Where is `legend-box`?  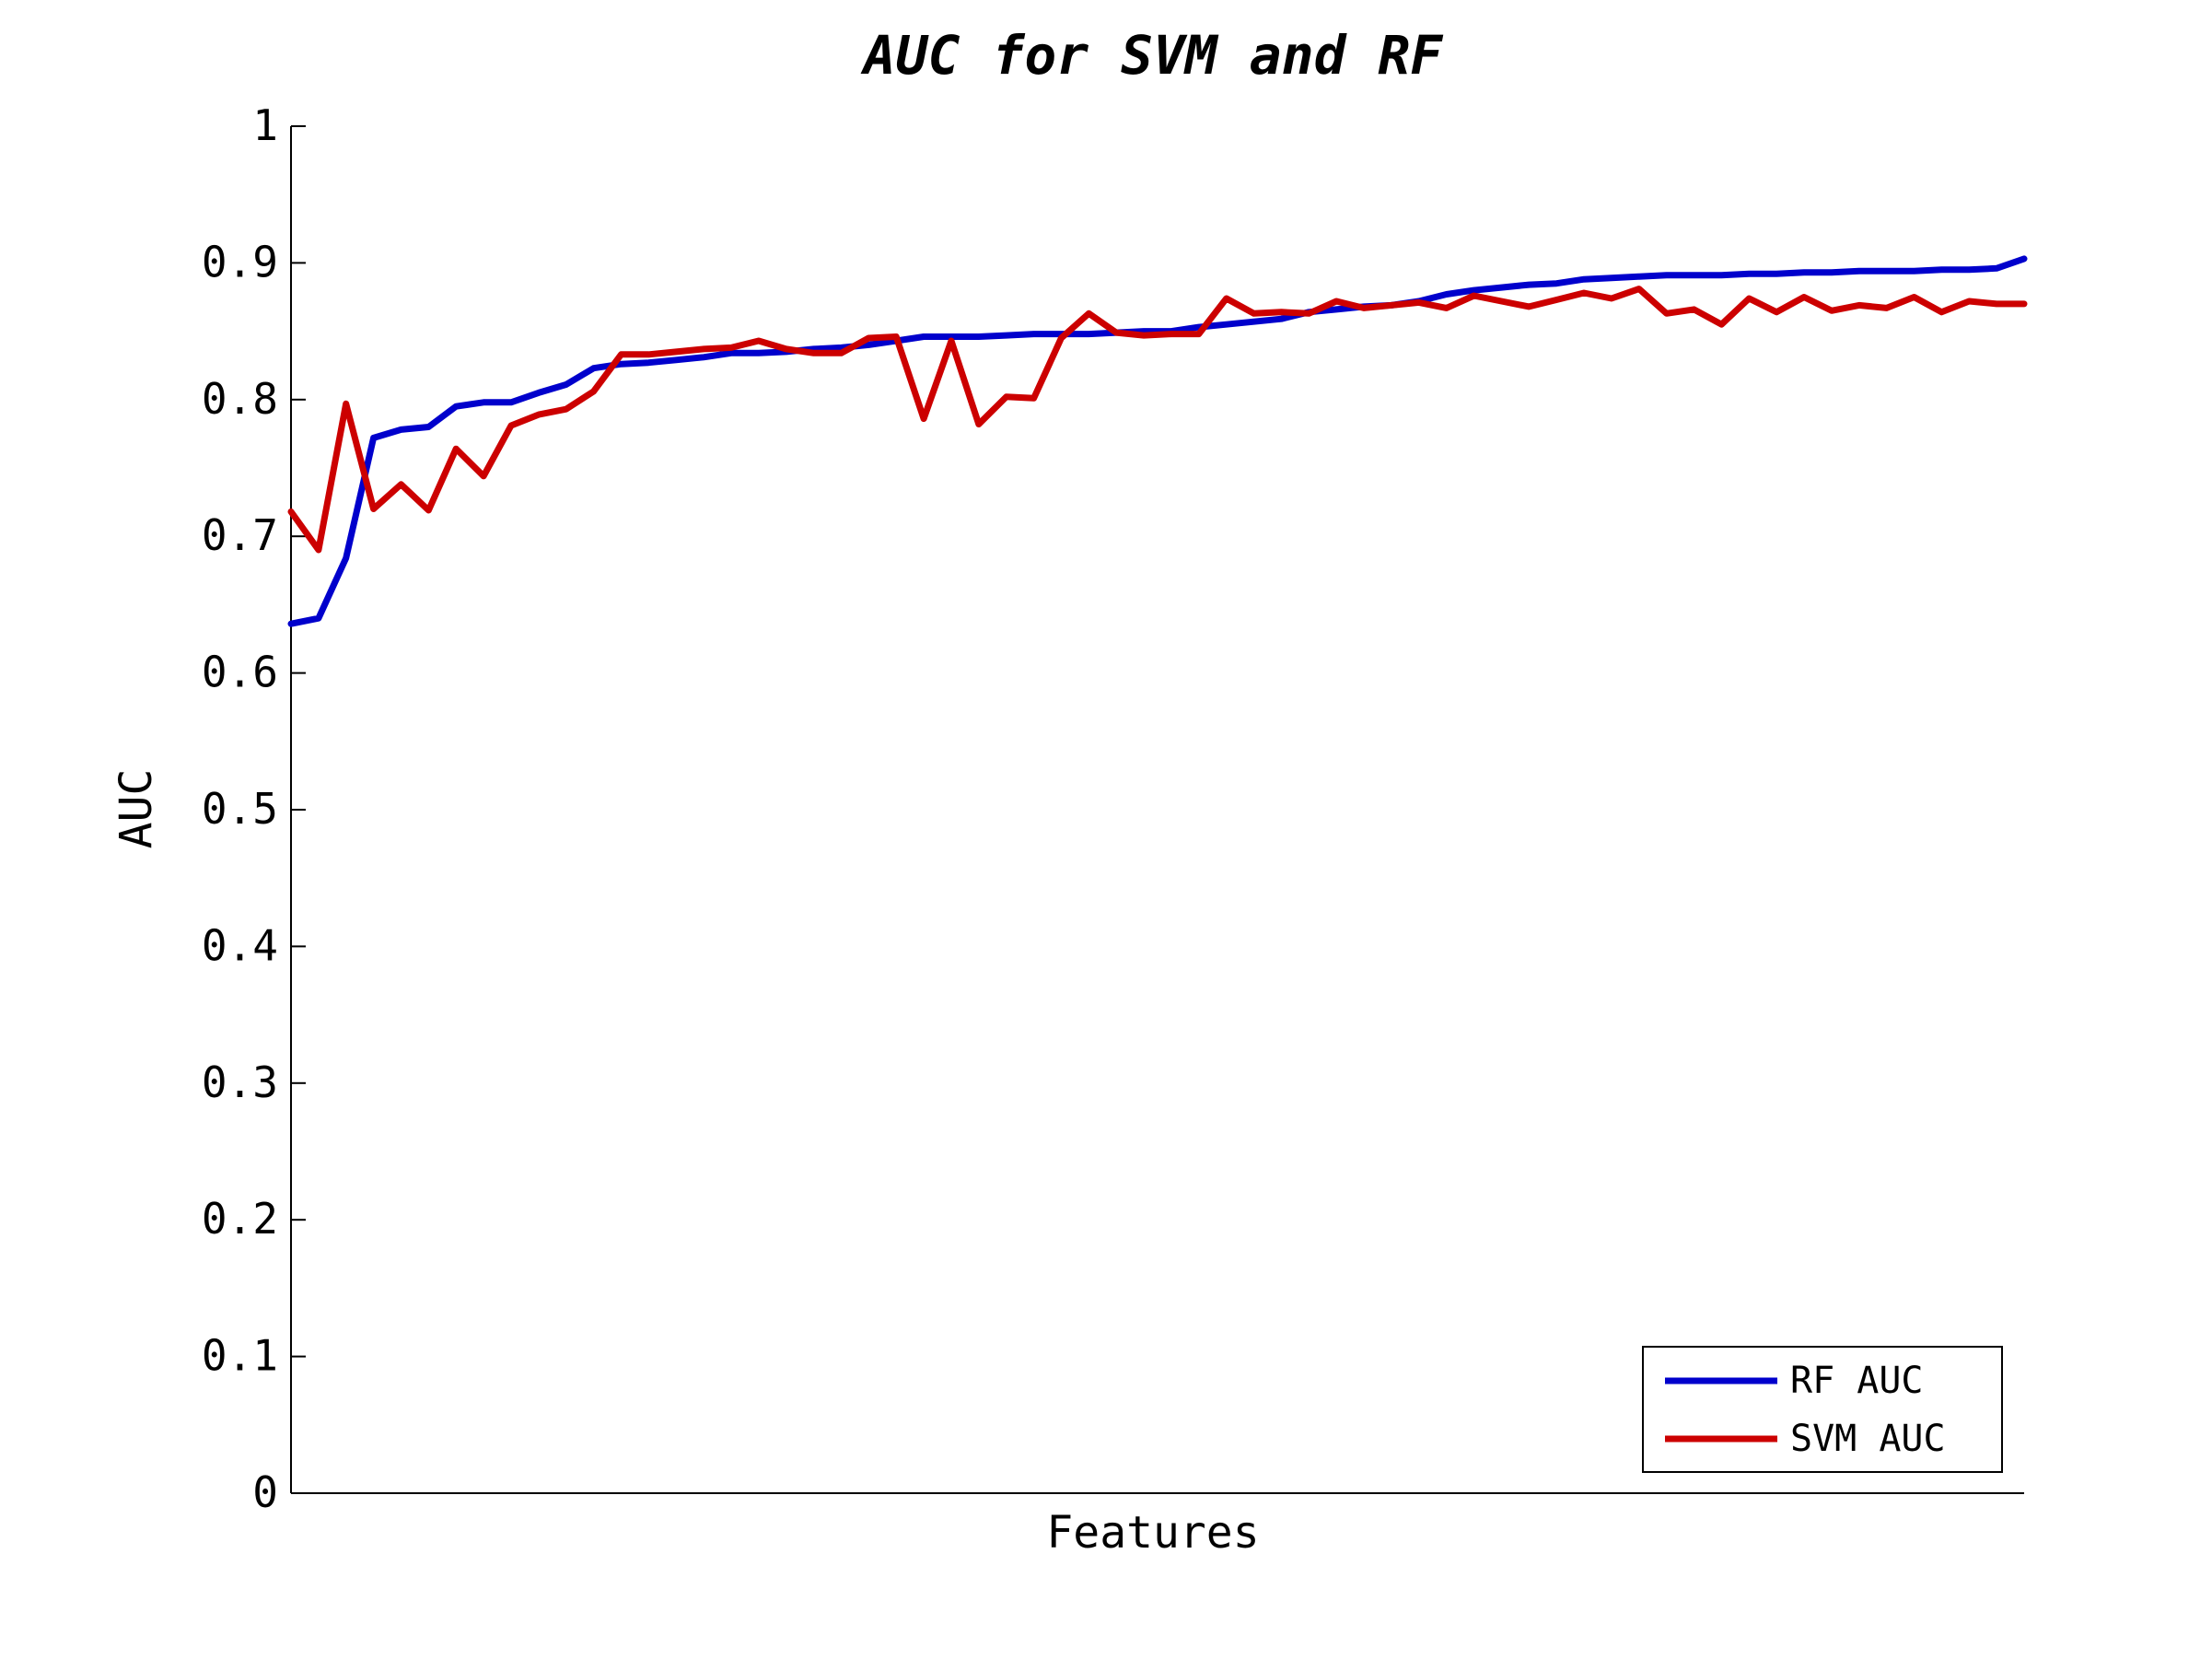
legend-box is located at coordinates (1823, 1409).